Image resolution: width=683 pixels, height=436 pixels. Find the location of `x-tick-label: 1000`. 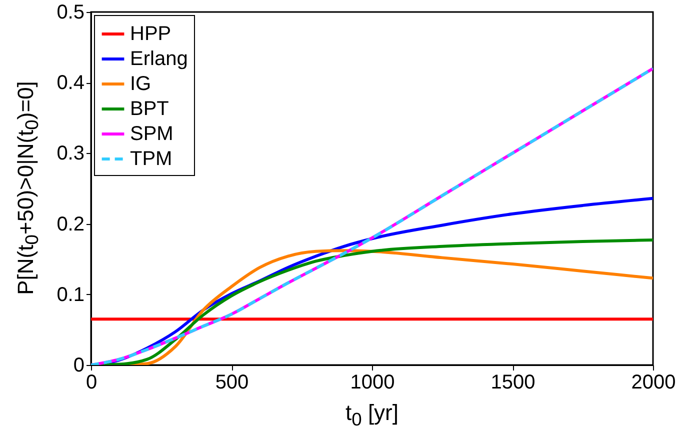

x-tick-label: 1000 is located at coordinates (372, 383).